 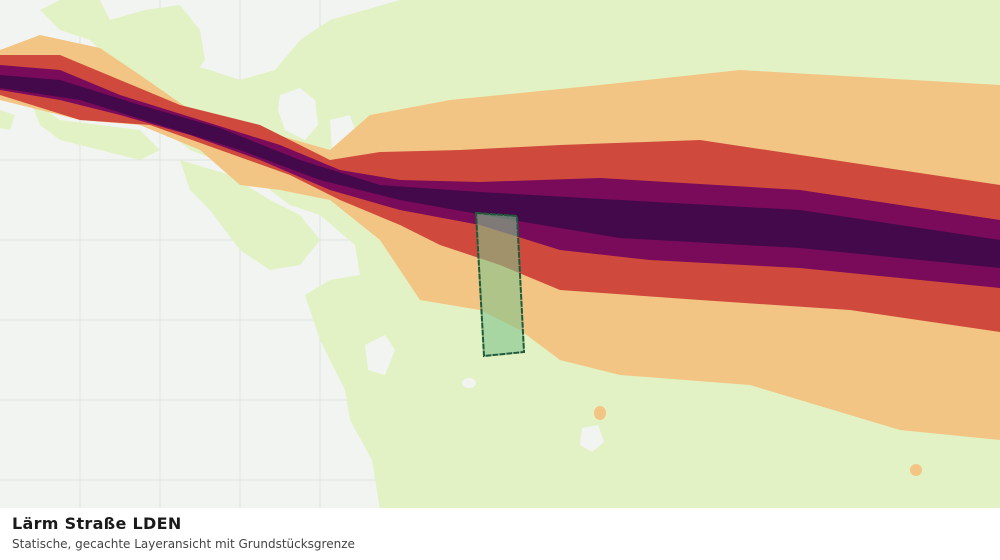 What do you see at coordinates (97, 523) in the screenshot?
I see `layer-title: Lärm Straße LDEN` at bounding box center [97, 523].